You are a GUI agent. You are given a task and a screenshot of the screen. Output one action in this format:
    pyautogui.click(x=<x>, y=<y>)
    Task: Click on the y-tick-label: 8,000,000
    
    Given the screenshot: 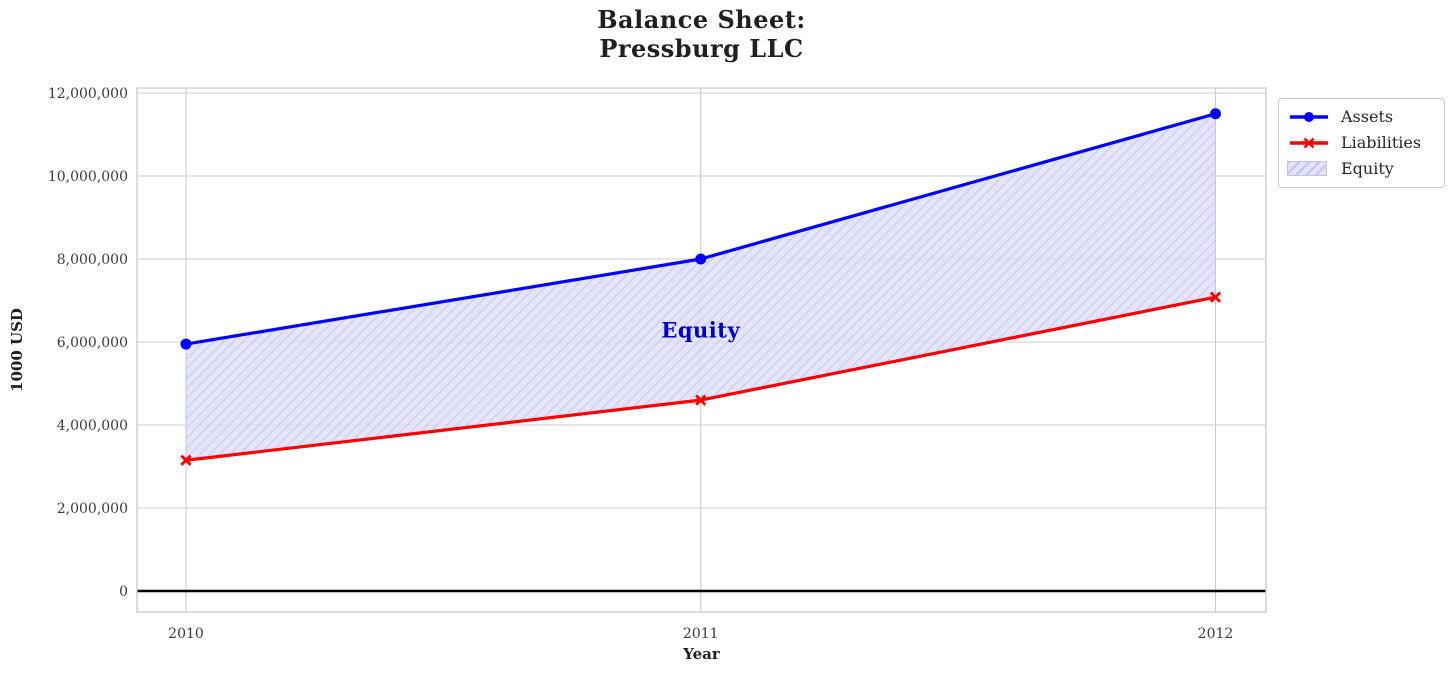 What is the action you would take?
    pyautogui.click(x=92, y=260)
    